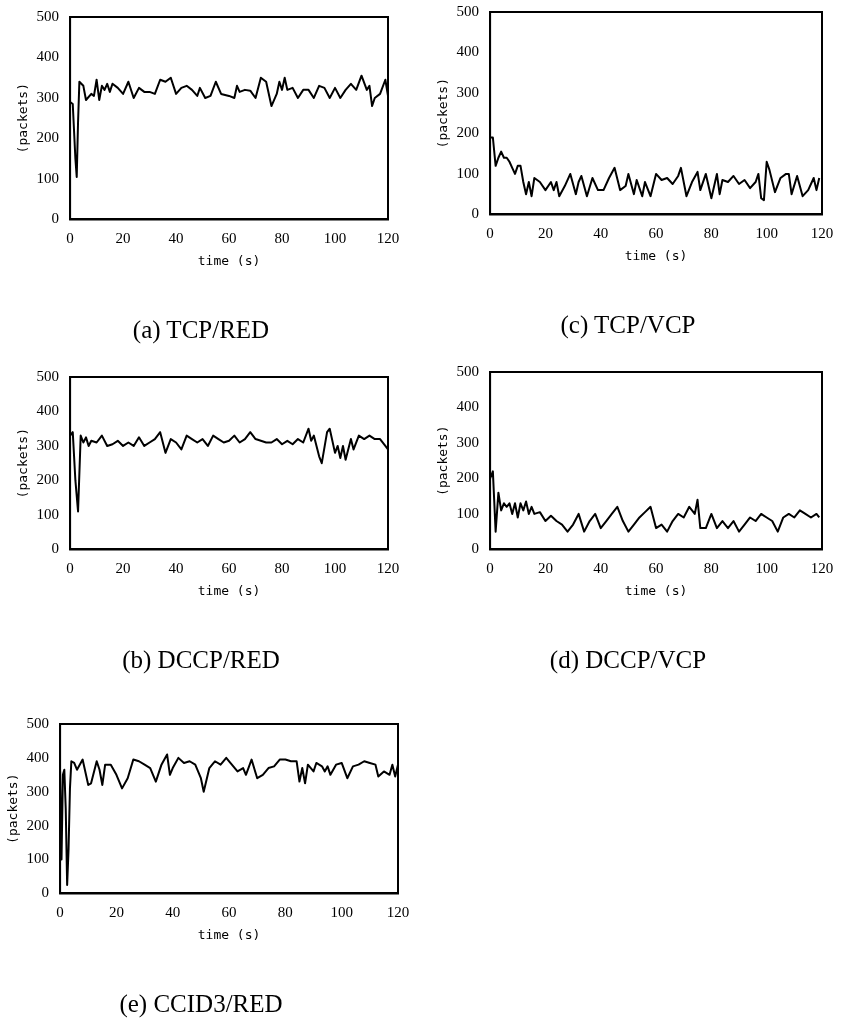 The image size is (844, 1027). I want to click on text: (e) CCID3/RED, so click(201, 1003).